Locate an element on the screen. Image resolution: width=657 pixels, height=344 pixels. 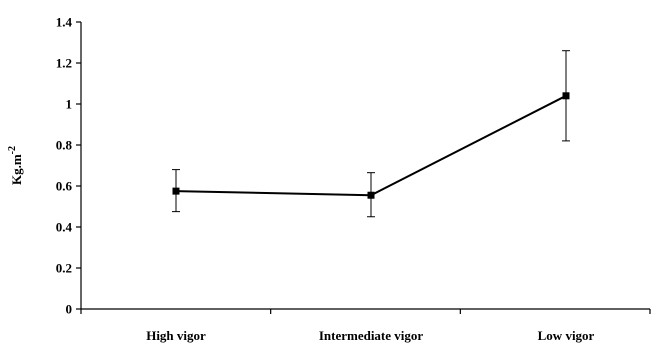
y-tick-label: 0.6 is located at coordinates (64, 186).